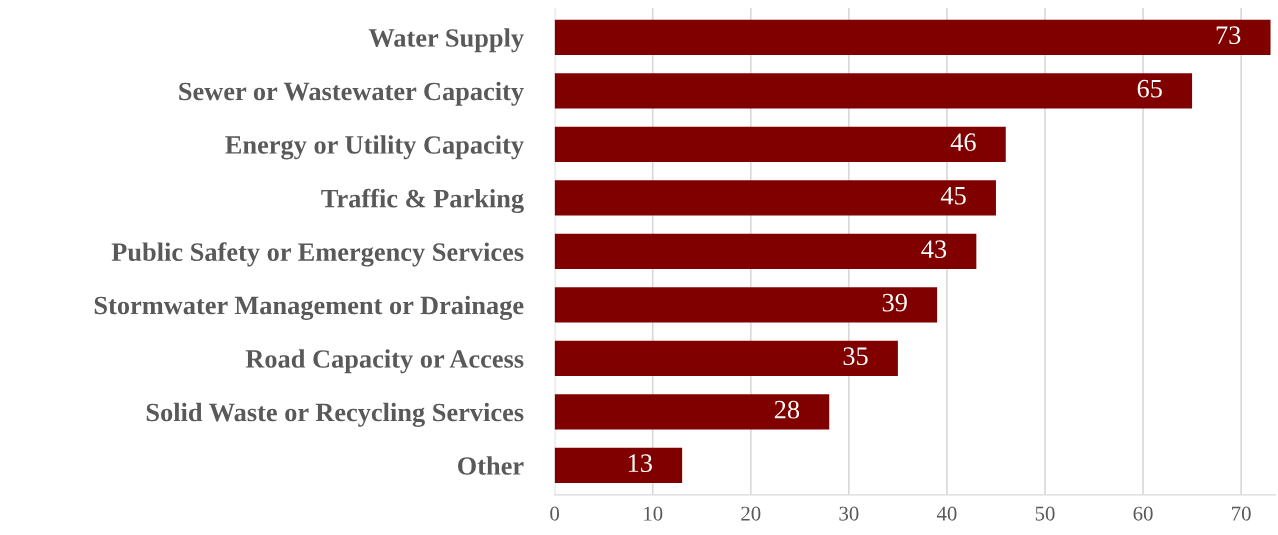 The width and height of the screenshot is (1278, 535). What do you see at coordinates (351, 93) in the screenshot?
I see `y-tick-label: Sewer or Wastewater Capacity` at bounding box center [351, 93].